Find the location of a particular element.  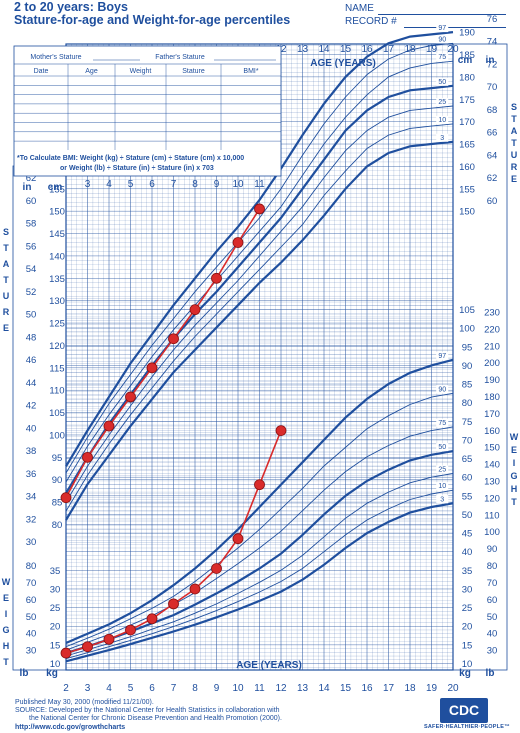

stature-in-tick: 34 is located at coordinates (31, 497).